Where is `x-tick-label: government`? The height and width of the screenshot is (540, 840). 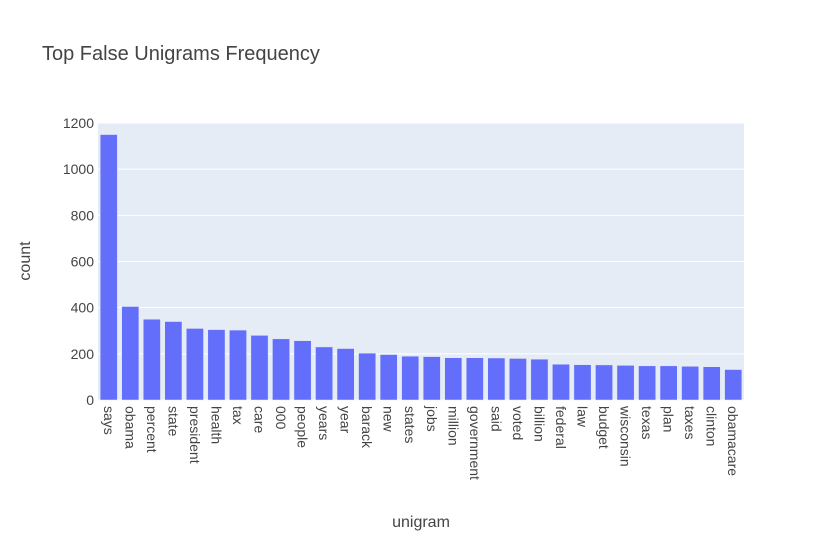
x-tick-label: government is located at coordinates (475, 443).